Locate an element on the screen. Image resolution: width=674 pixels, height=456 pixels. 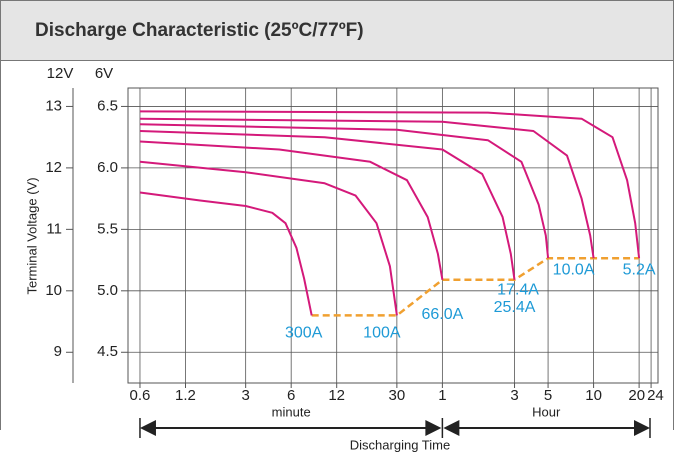
cutoff-line is located at coordinates (475, 286).